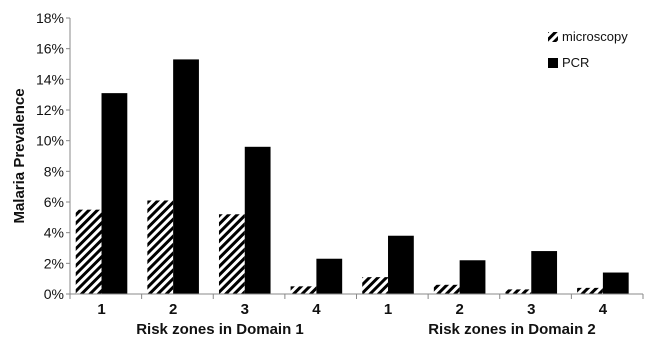  What do you see at coordinates (50, 18) in the screenshot?
I see `y-tick-label: 18%` at bounding box center [50, 18].